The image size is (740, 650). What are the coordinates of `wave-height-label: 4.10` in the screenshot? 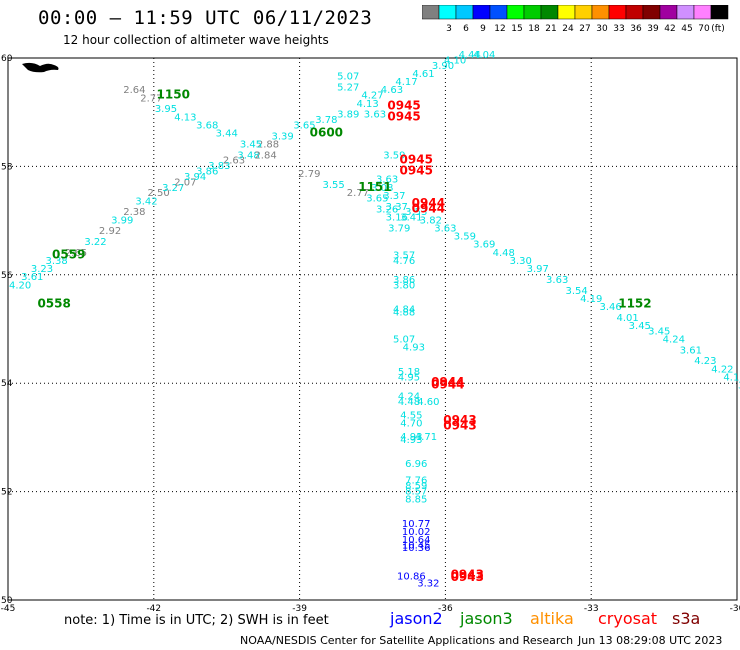 It's located at (455, 60).